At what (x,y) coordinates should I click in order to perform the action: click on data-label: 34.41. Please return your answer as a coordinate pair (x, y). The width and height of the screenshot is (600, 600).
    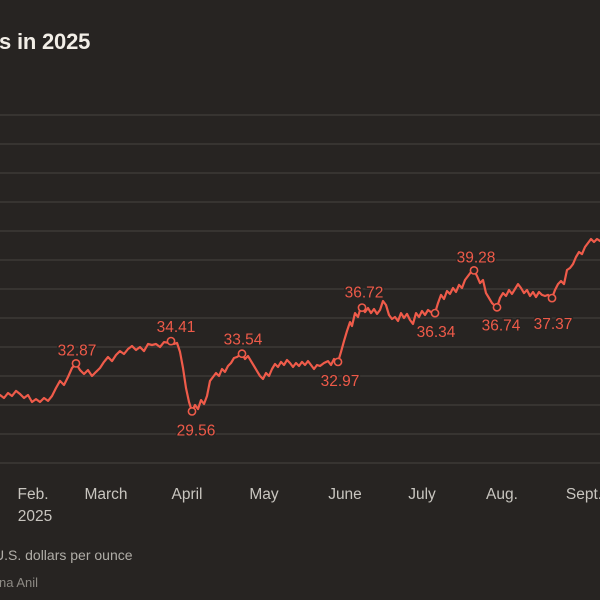
    Looking at the image, I should click on (176, 327).